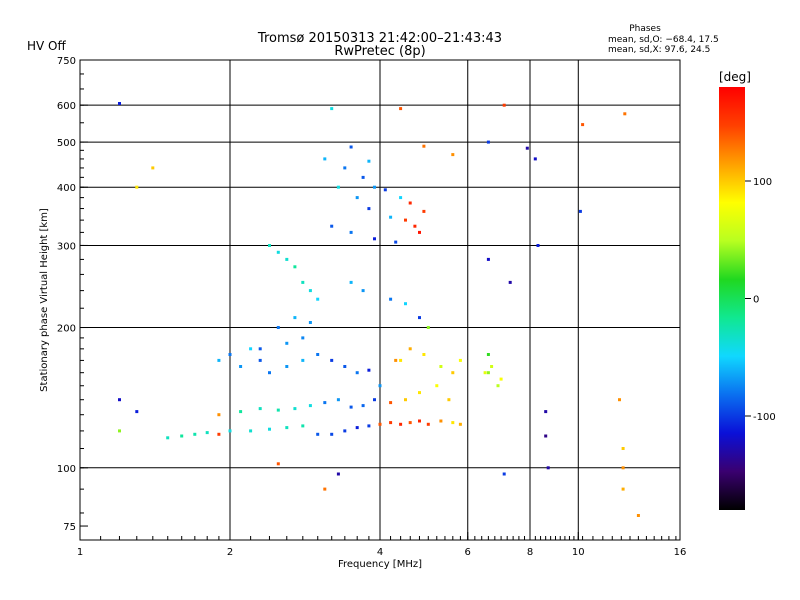 Image resolution: width=800 pixels, height=600 pixels. What do you see at coordinates (66, 106) in the screenshot?
I see `y-tick-label: 600` at bounding box center [66, 106].